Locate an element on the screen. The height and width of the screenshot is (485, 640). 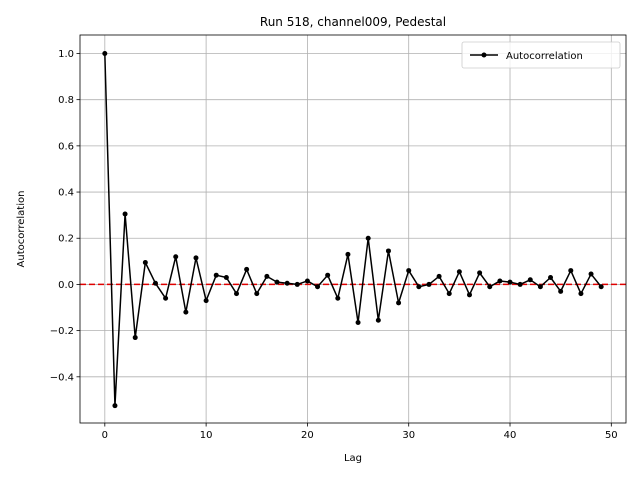
legend: Autocorrelation is located at coordinates (541, 55).